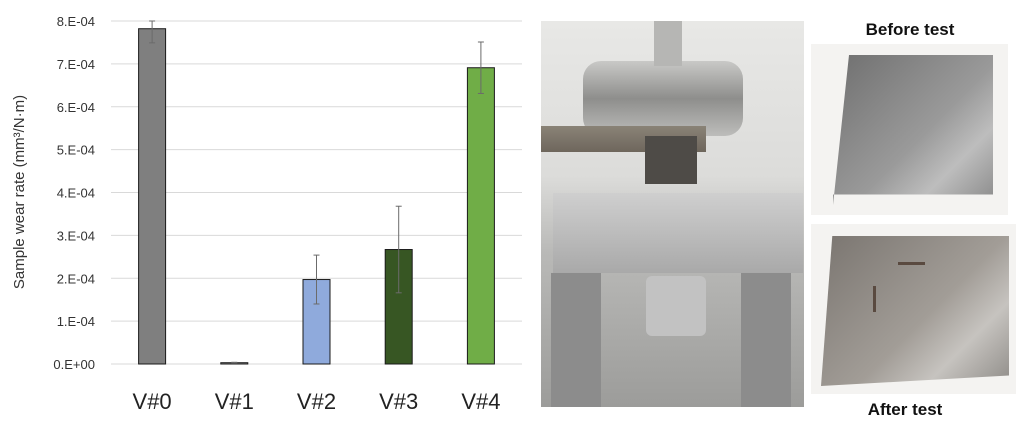  What do you see at coordinates (663, 98) in the screenshot?
I see `rig-disc` at bounding box center [663, 98].